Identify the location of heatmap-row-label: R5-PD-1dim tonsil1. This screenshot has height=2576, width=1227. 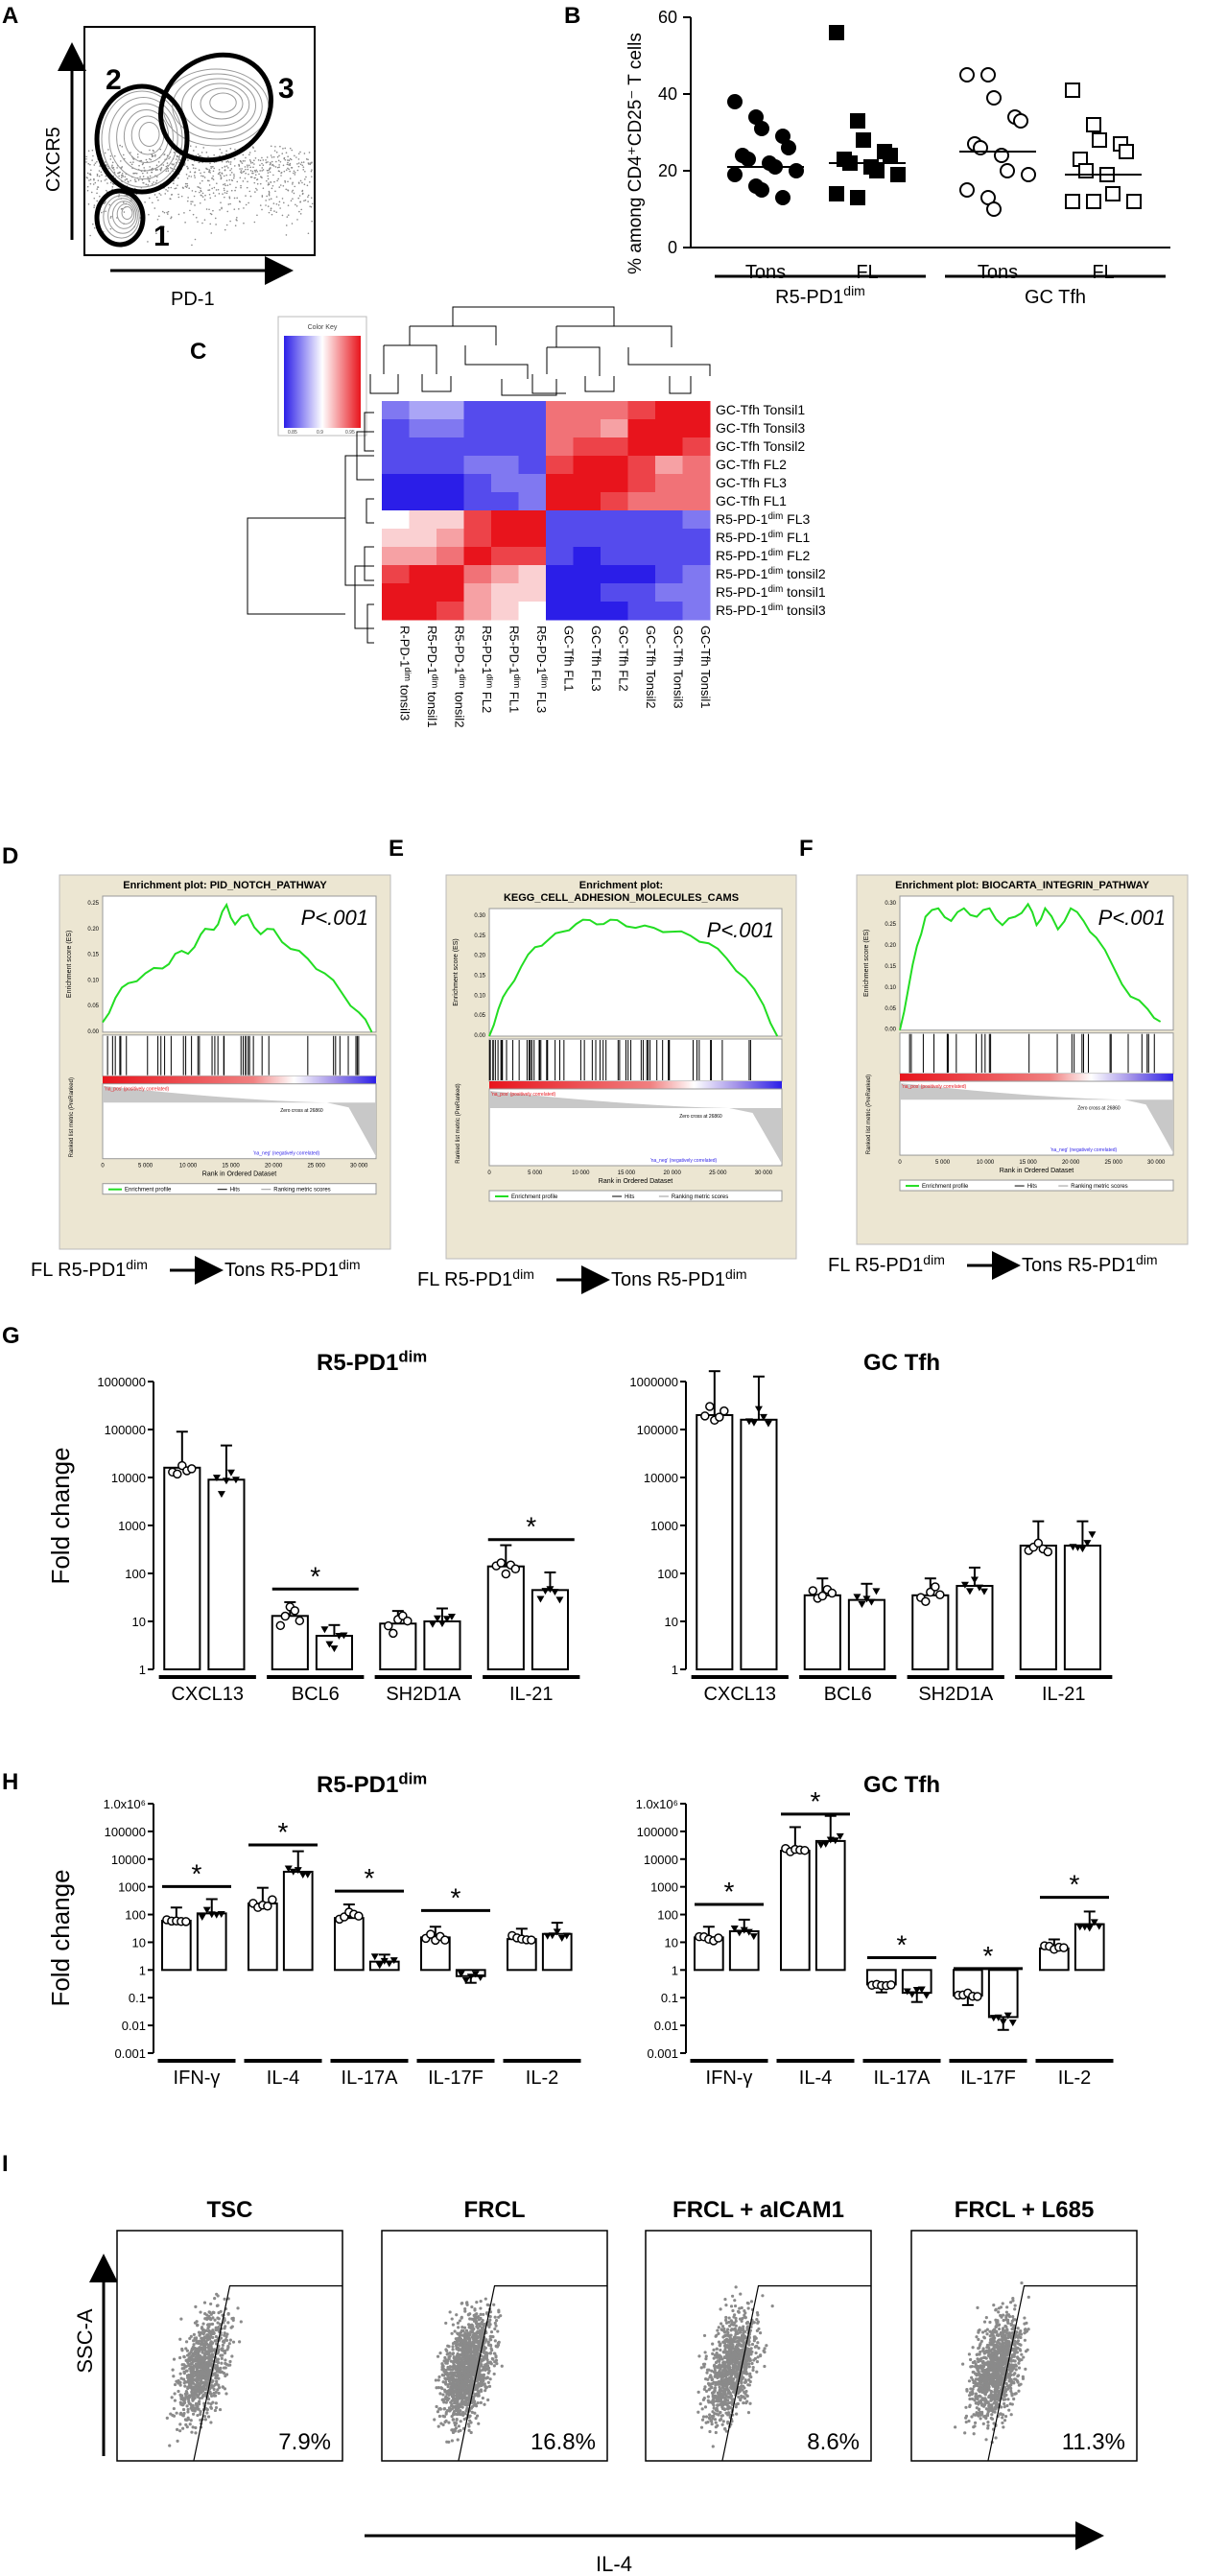
(771, 592).